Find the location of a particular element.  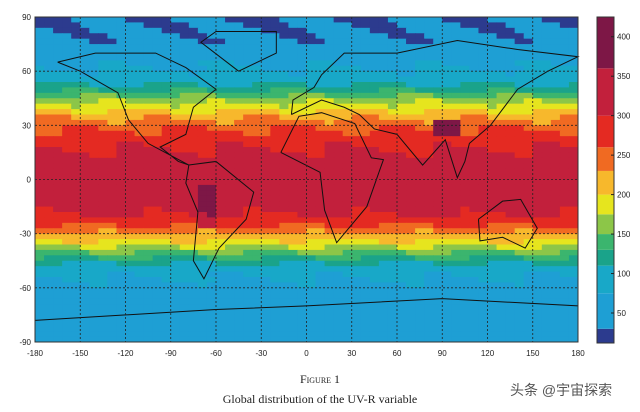

x-tick-label: 180 is located at coordinates (578, 353).